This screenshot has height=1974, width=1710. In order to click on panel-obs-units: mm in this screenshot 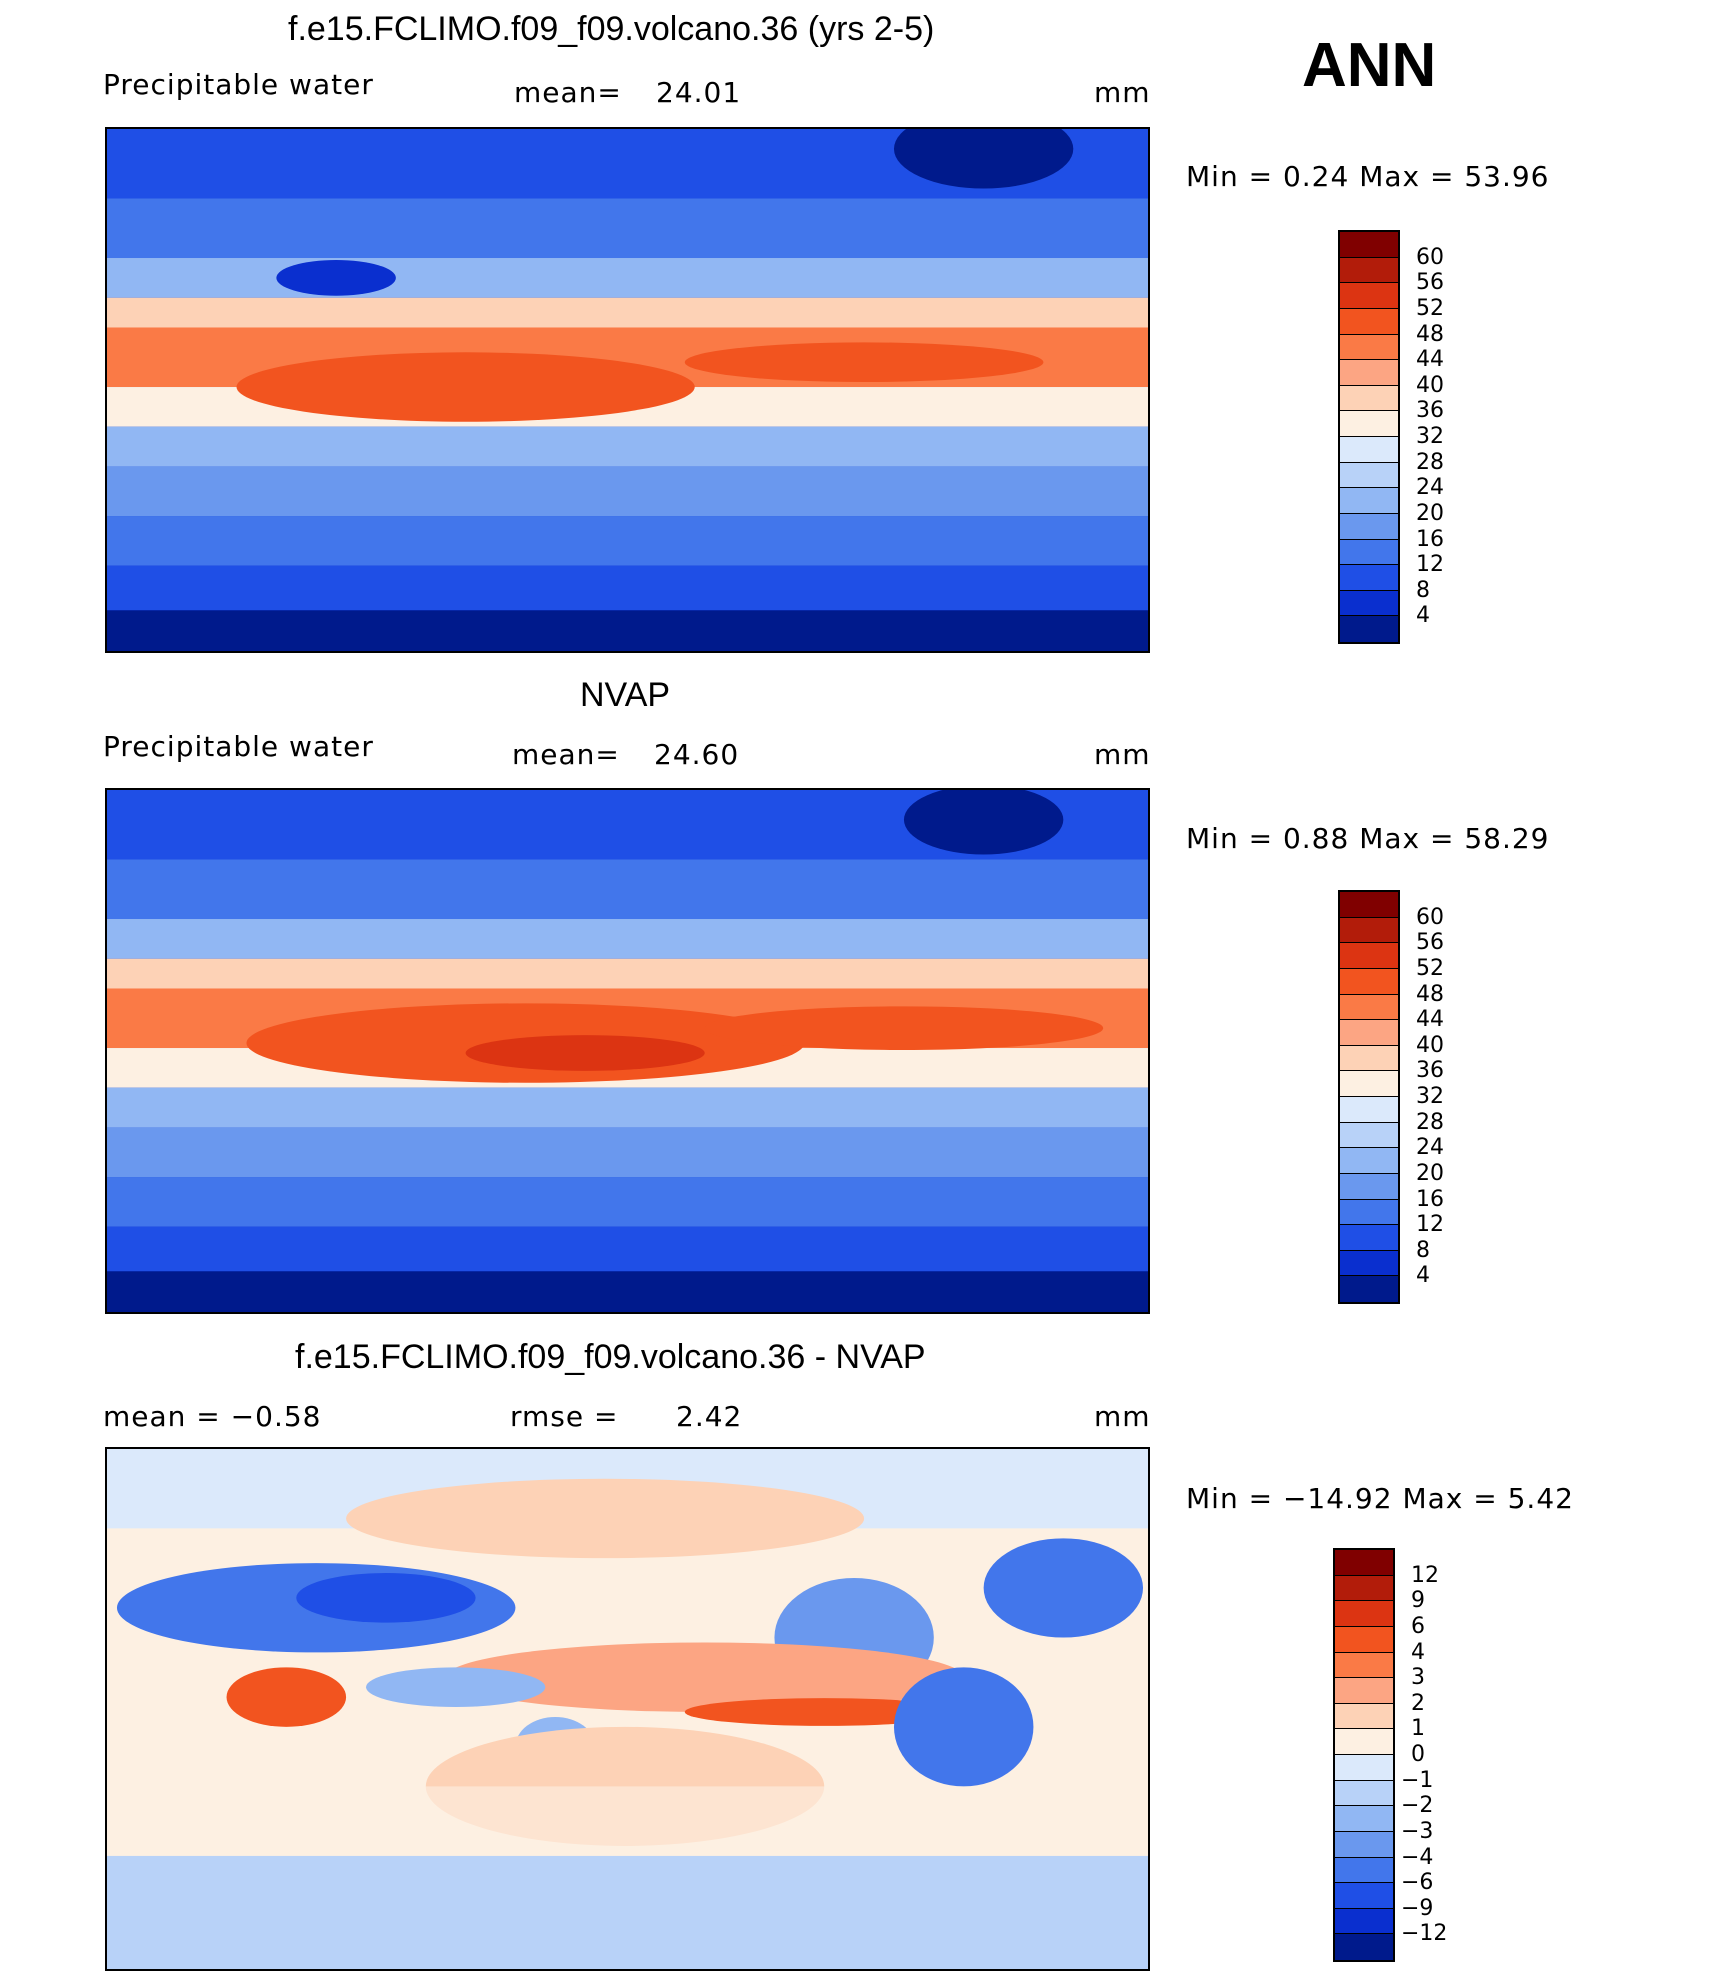, I will do `click(1122, 754)`.